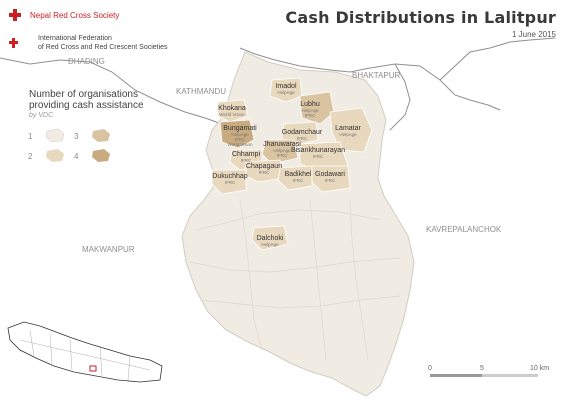 This screenshot has width=566, height=400. I want to click on vdc-label-lubhu: Lubhu, so click(310, 104).